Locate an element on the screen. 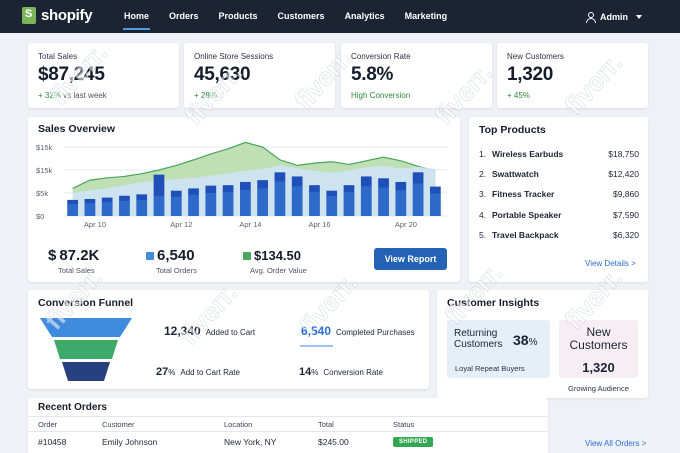 This screenshot has width=680, height=453. list-item: 2. Swattwatch $12,420 is located at coordinates (559, 174).